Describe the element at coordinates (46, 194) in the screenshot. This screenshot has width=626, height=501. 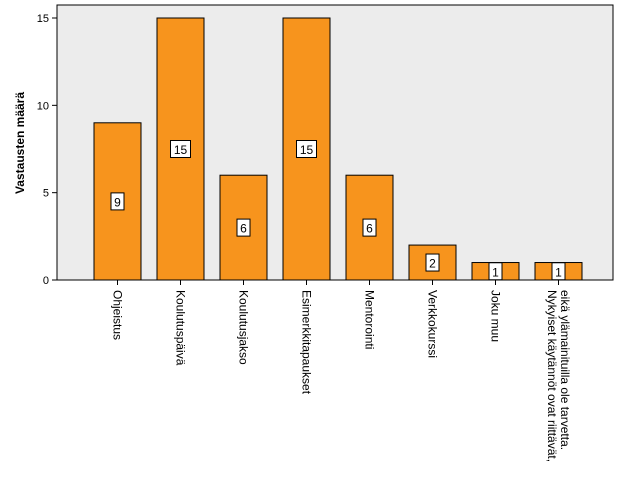
I see `y-tick-label: 5` at that location.